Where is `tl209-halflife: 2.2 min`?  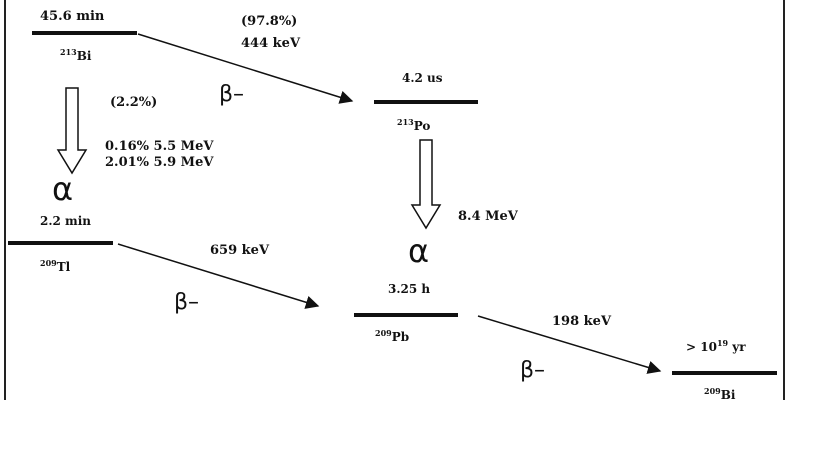
tl209-halflife: 2.2 min is located at coordinates (65, 221).